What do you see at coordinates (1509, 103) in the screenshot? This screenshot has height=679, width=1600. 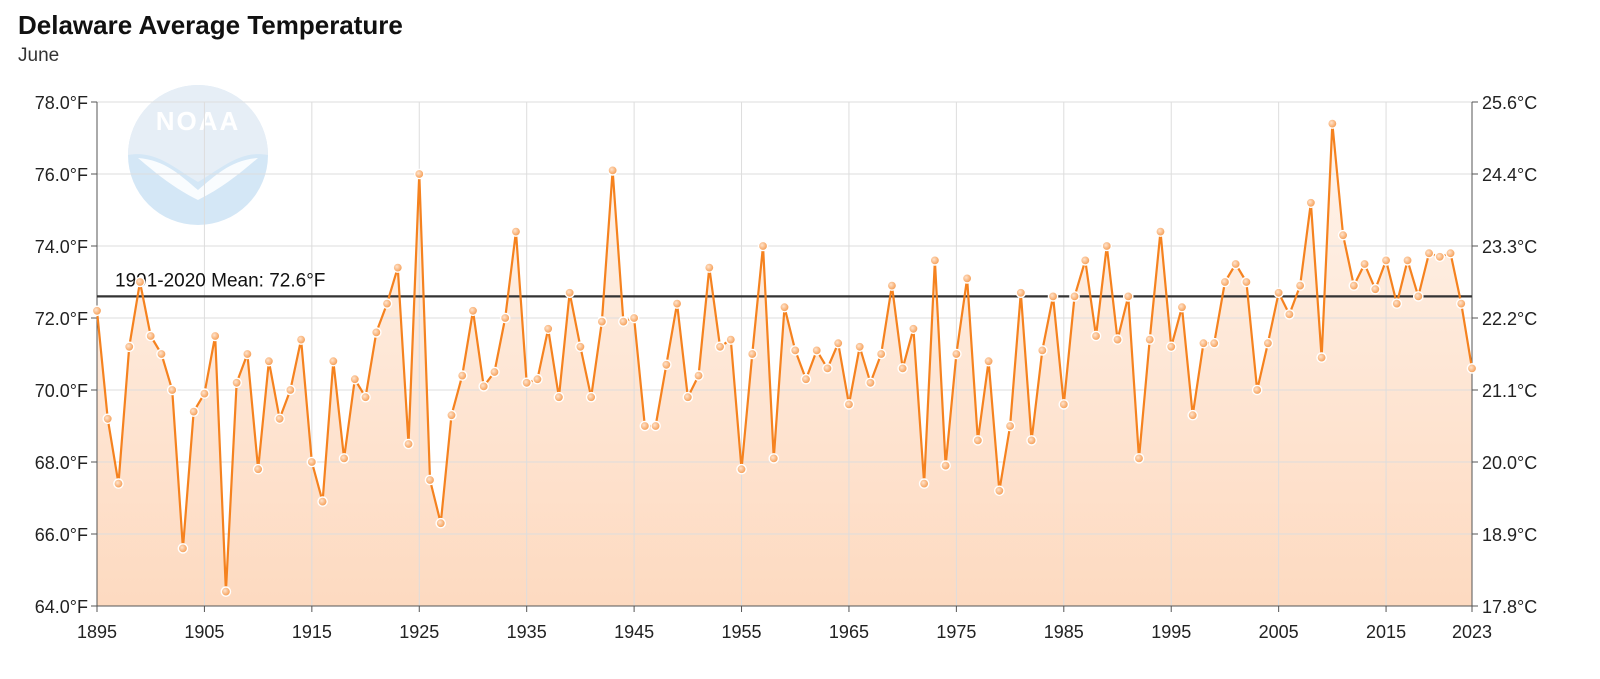 I see `y-tick-label-right: 25.6°C` at bounding box center [1509, 103].